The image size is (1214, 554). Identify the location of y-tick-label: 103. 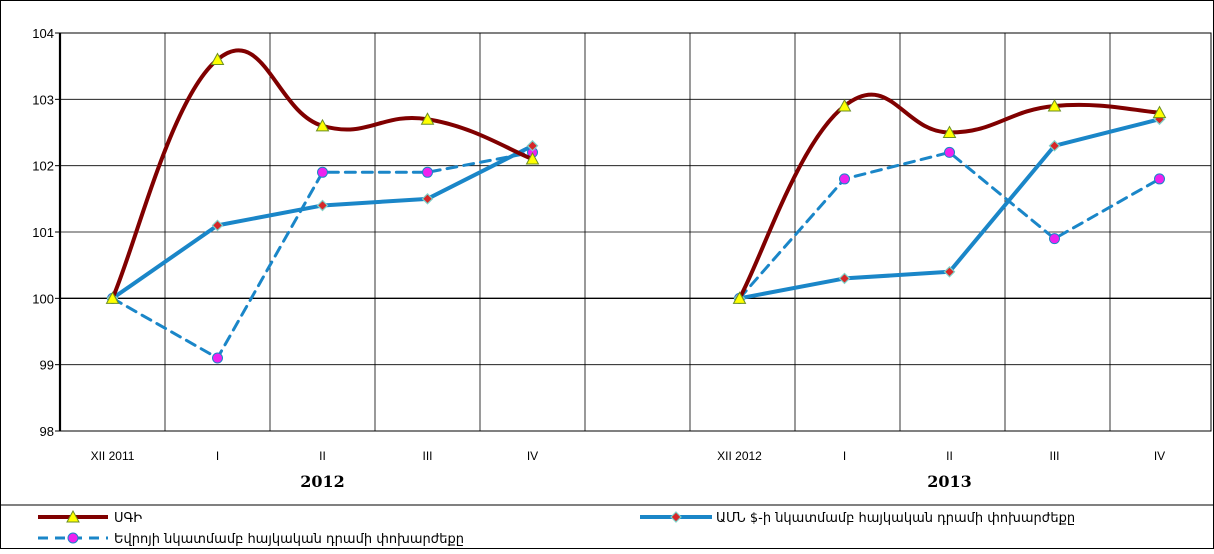
(43, 99).